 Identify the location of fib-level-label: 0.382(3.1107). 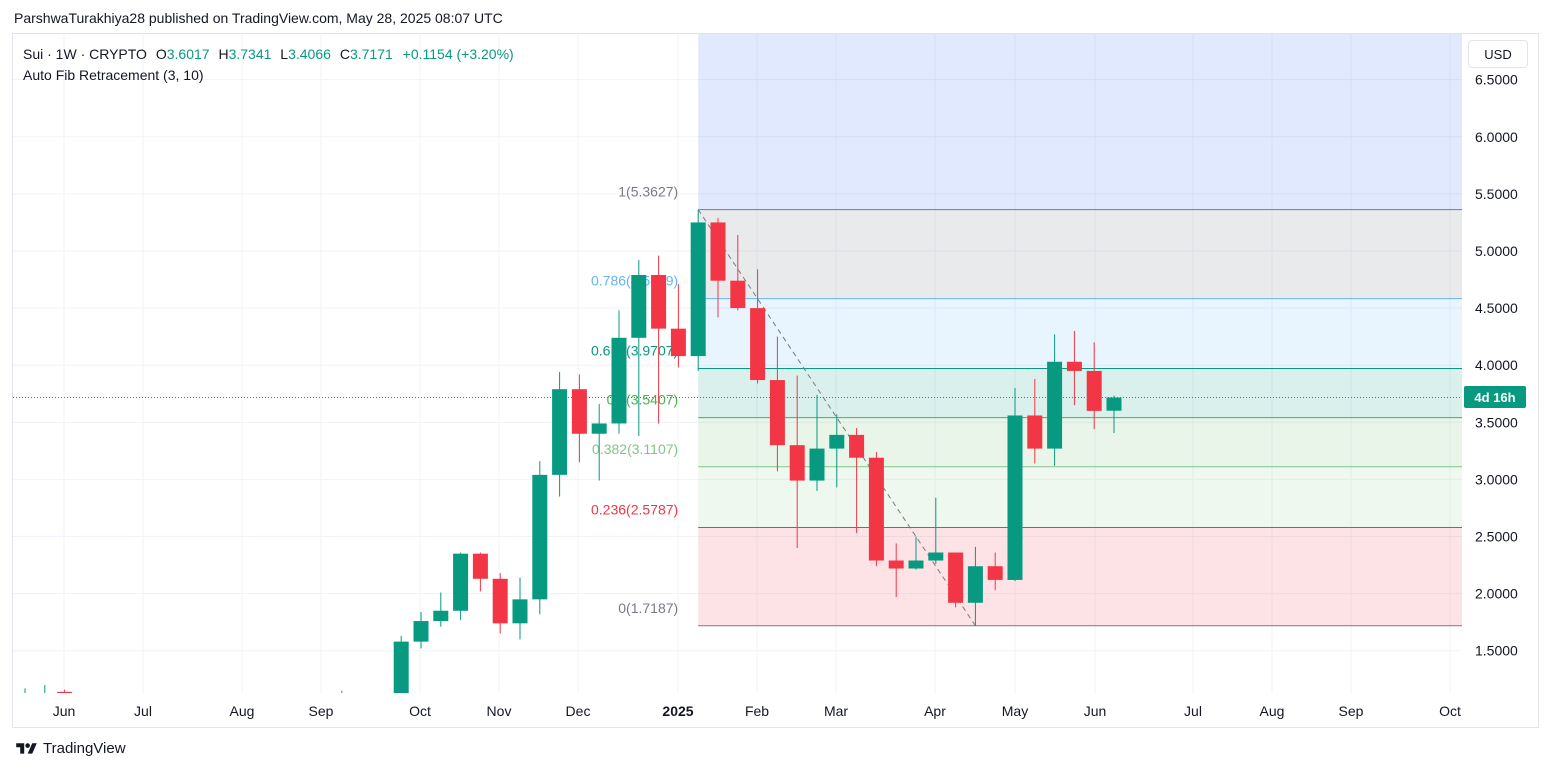
(635, 449).